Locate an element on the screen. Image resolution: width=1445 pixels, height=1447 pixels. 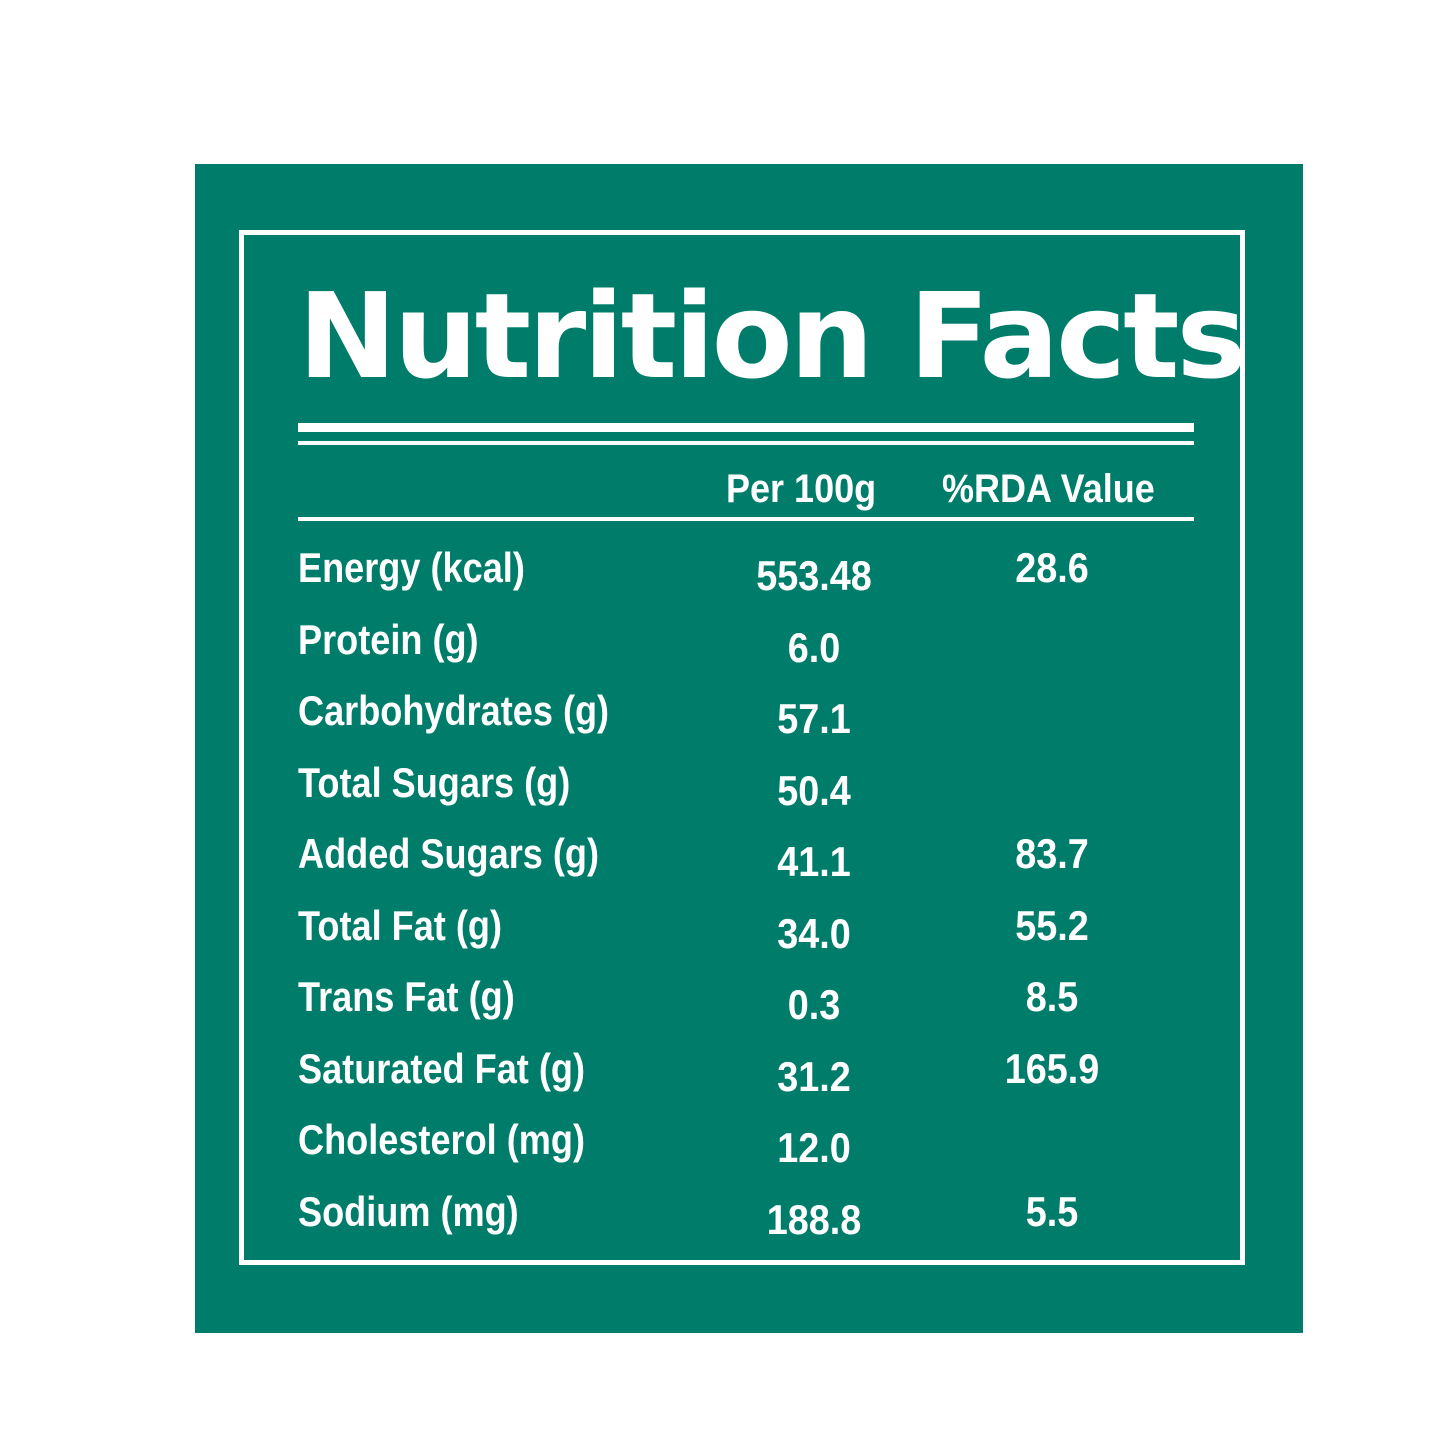
nutrient-name: Energy (kcal) is located at coordinates (411, 567).